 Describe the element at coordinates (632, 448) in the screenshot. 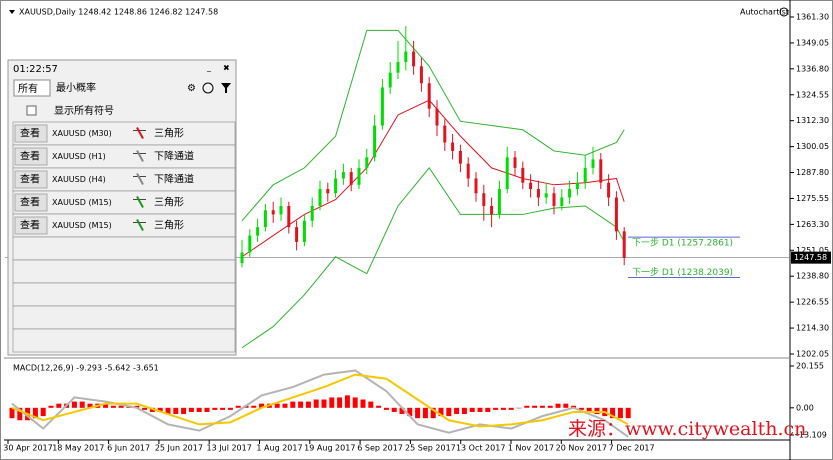

I see `x-tick-label: 7 Dec 2017` at that location.